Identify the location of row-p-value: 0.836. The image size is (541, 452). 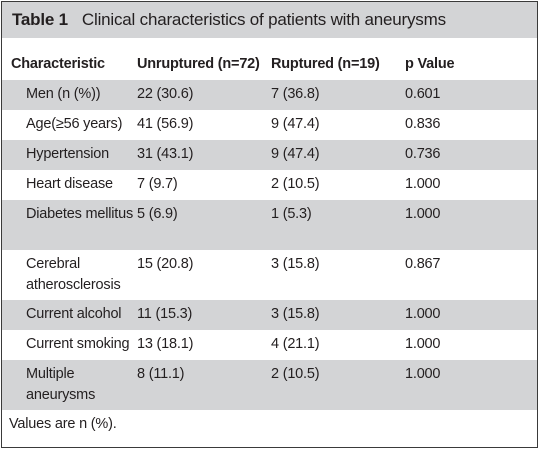
(423, 124).